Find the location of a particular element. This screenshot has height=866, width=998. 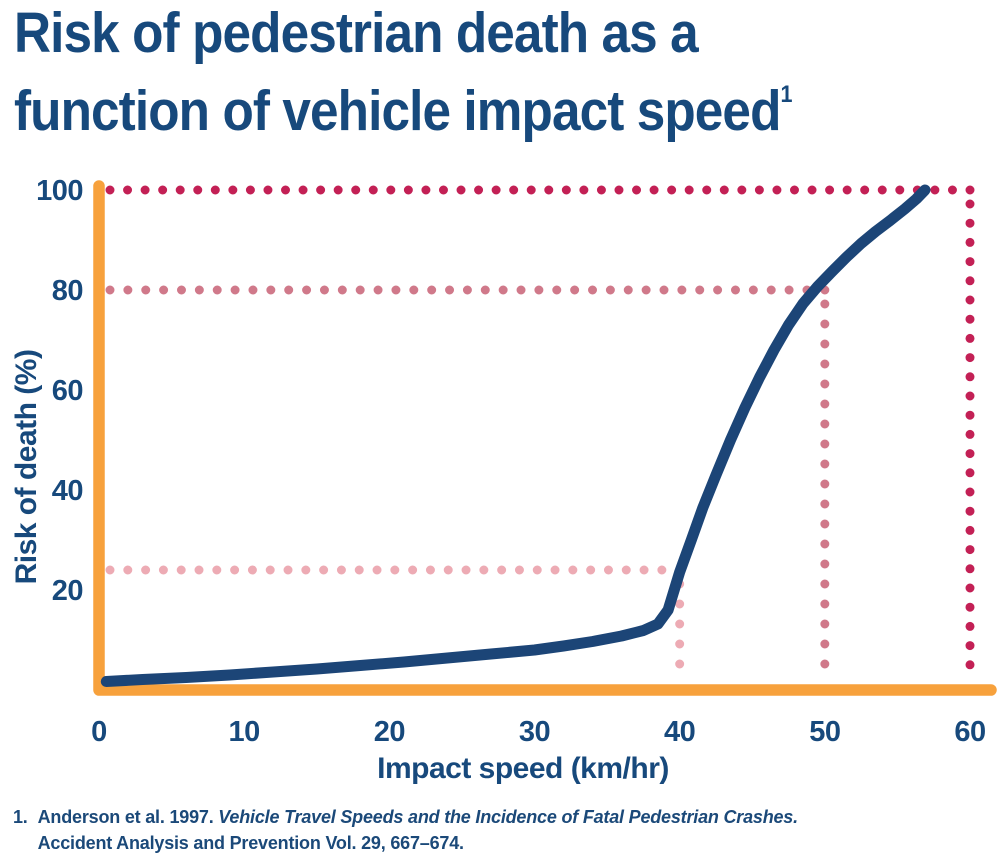

x-tick-label-10: 10 is located at coordinates (244, 732).